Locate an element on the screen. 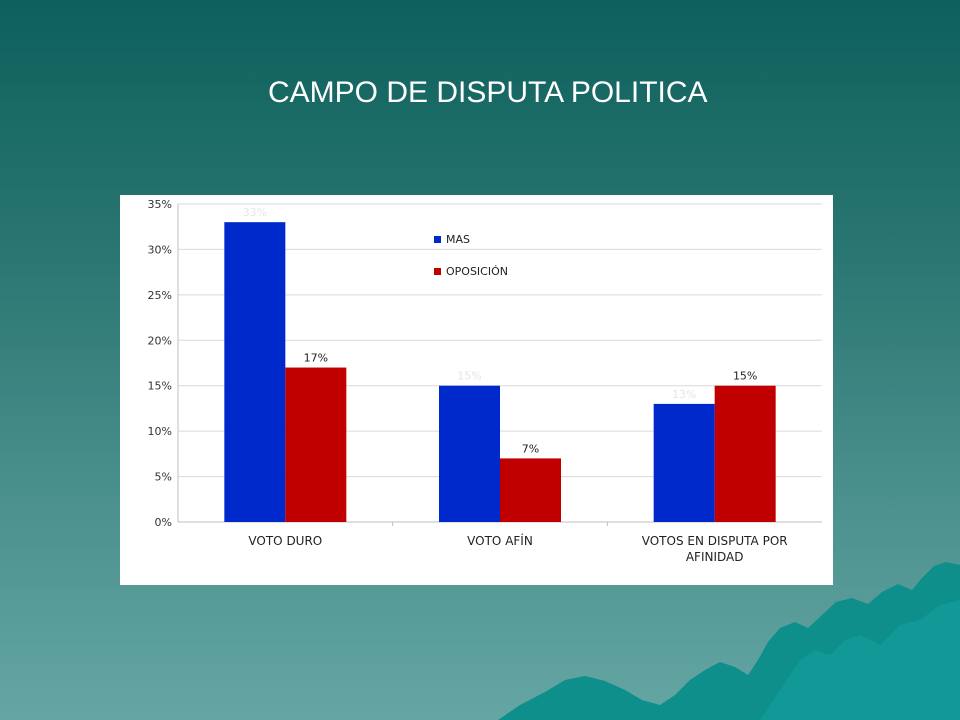  data-label: 33% is located at coordinates (255, 212).